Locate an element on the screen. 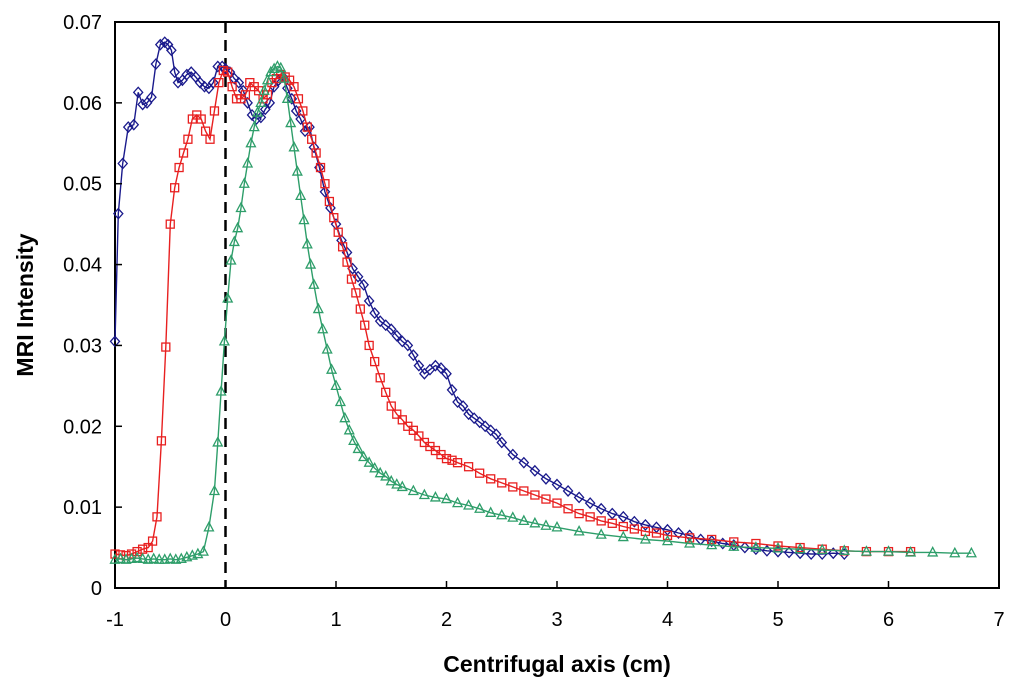 This screenshot has width=1016, height=683. y-tick-label: 0.05 is located at coordinates (82, 185).